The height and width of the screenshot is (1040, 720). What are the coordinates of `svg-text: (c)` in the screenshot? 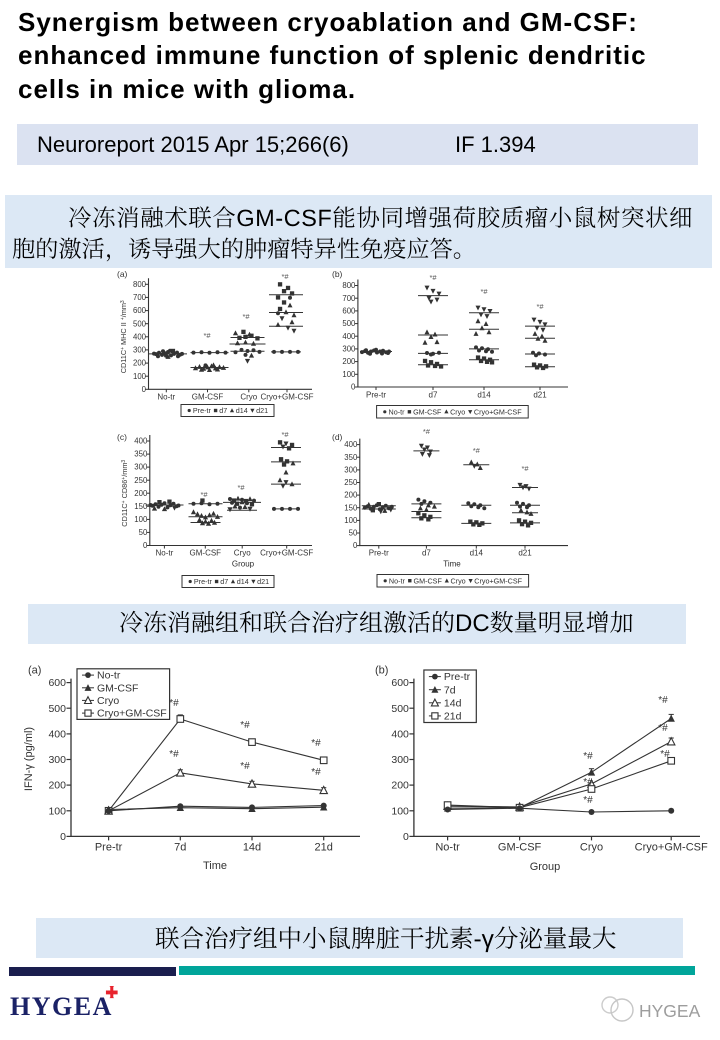 It's located at (122, 437).